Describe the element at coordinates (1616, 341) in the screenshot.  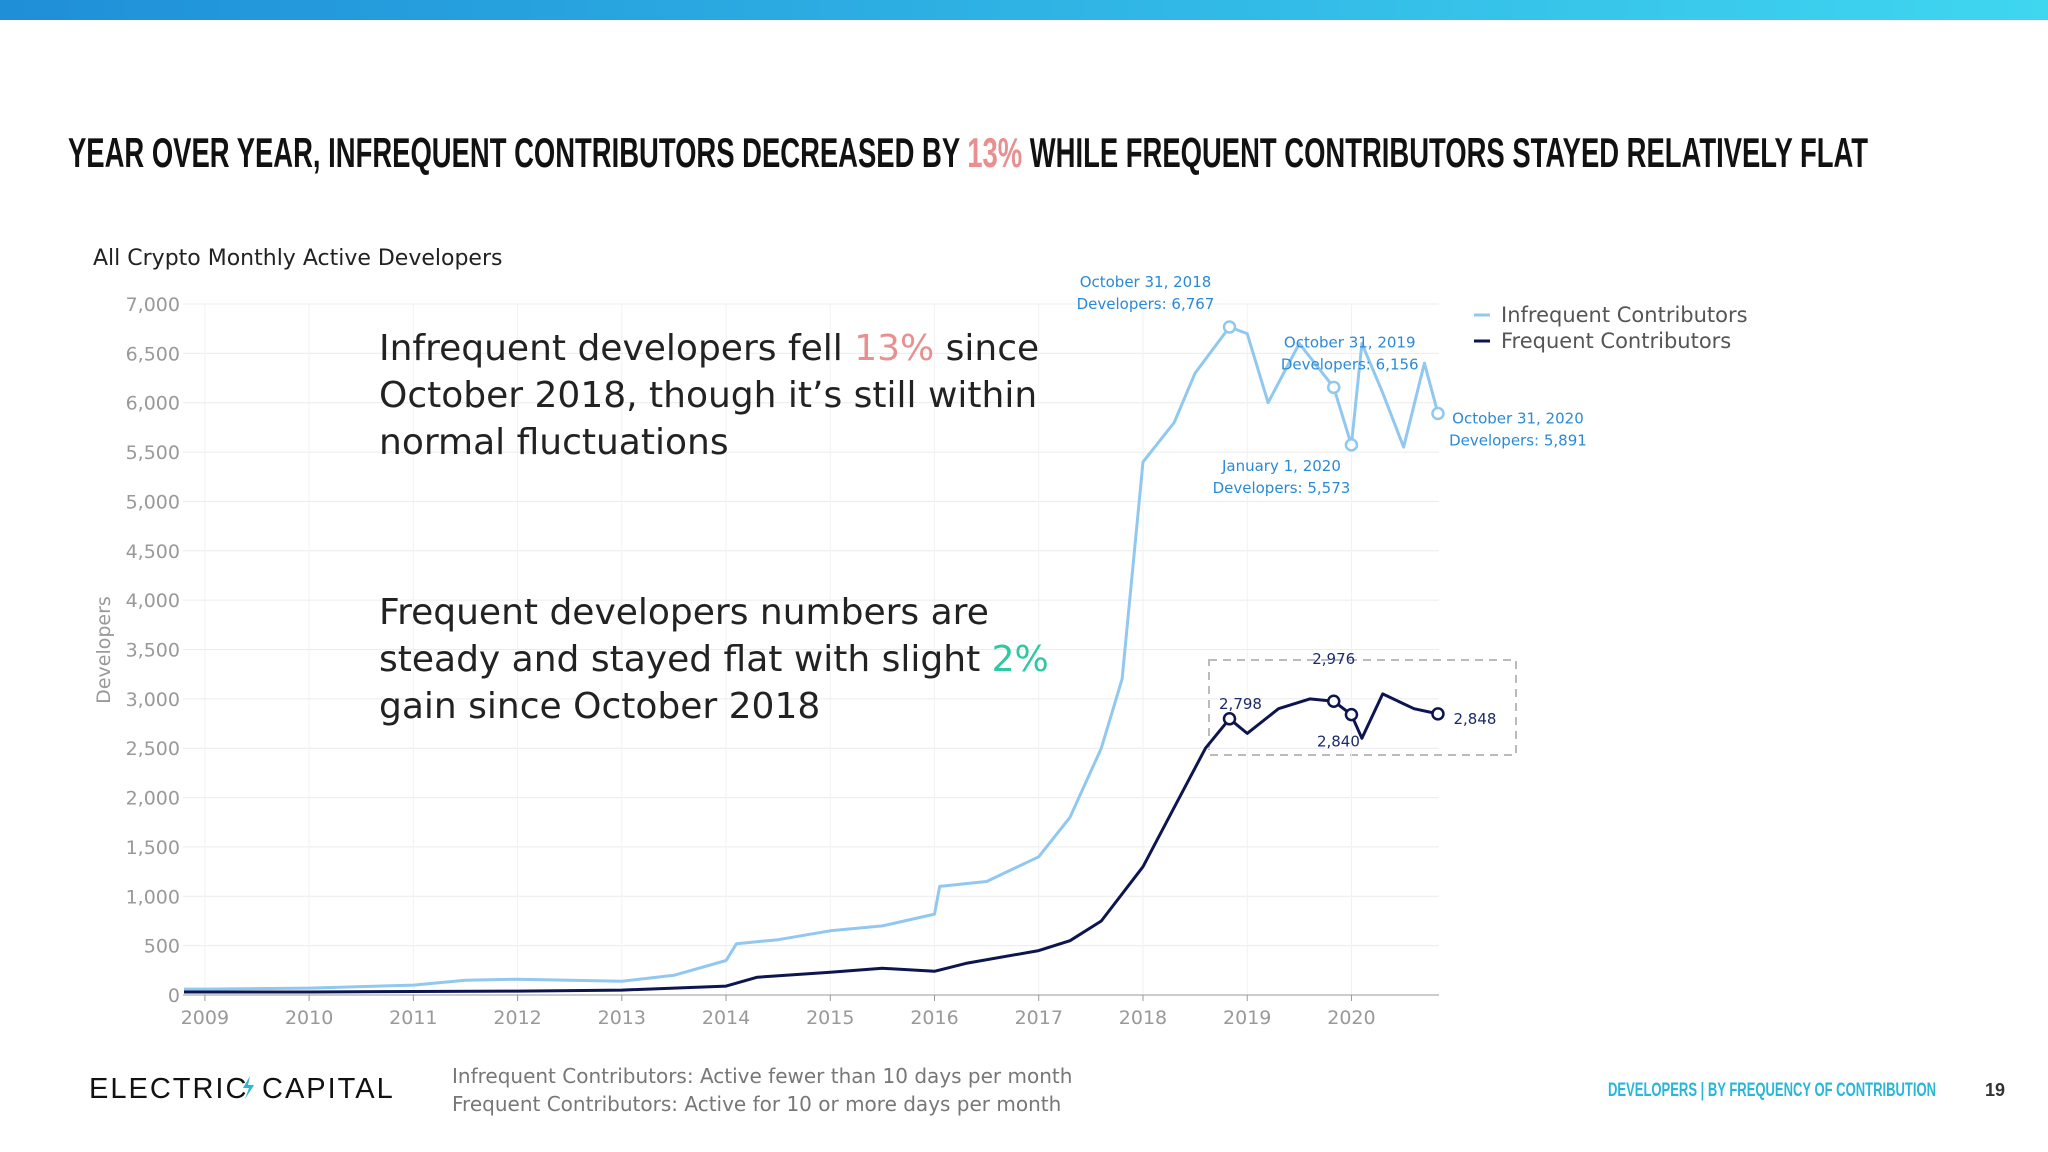
I see `legend-label: Frequent Contributors` at that location.